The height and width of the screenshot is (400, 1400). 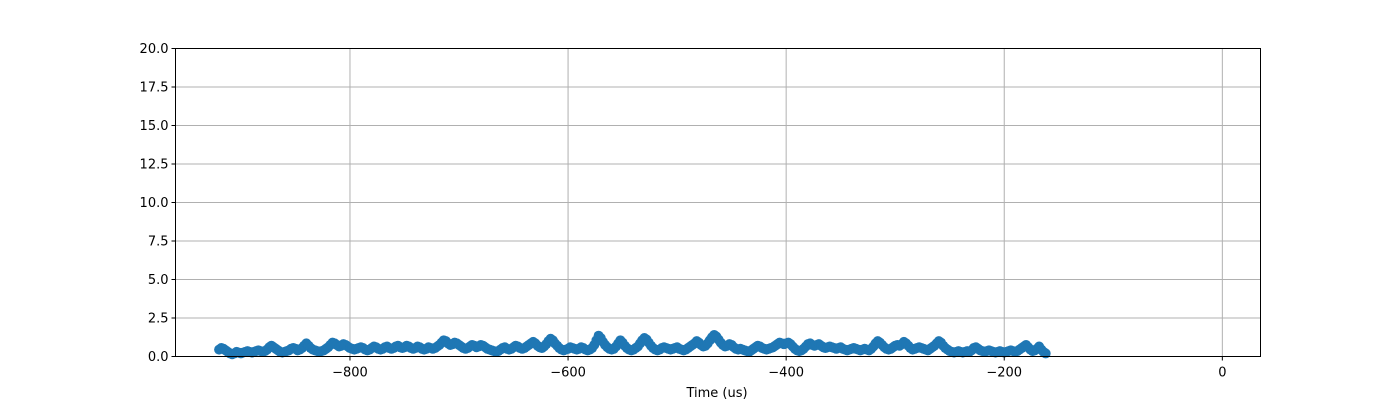 I want to click on y-tick-label: 20.0, so click(x=154, y=49).